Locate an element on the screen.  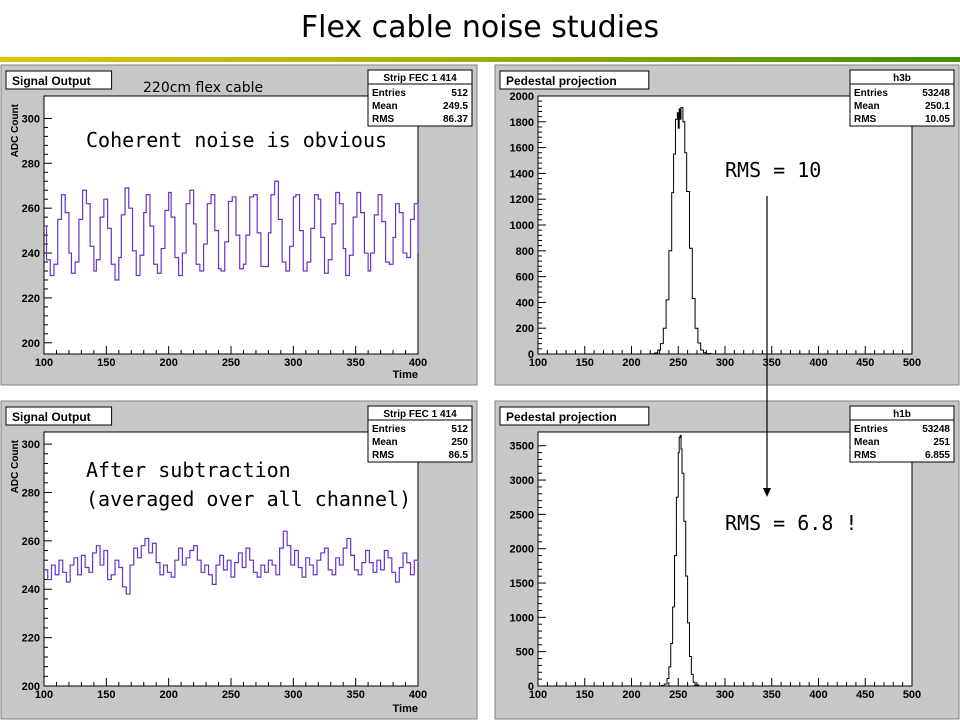
y-tick-label: 240 is located at coordinates (31, 590).